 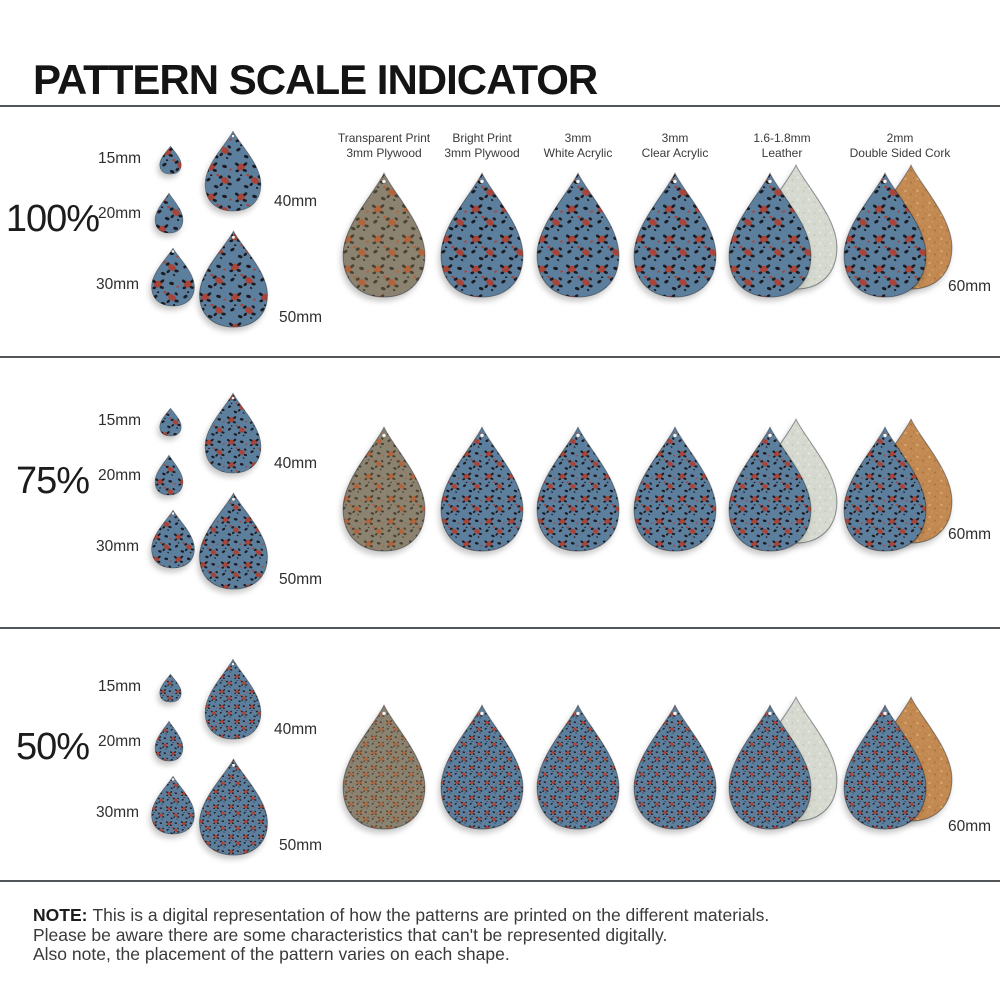 What do you see at coordinates (52, 219) in the screenshot?
I see `scale-label: 100%` at bounding box center [52, 219].